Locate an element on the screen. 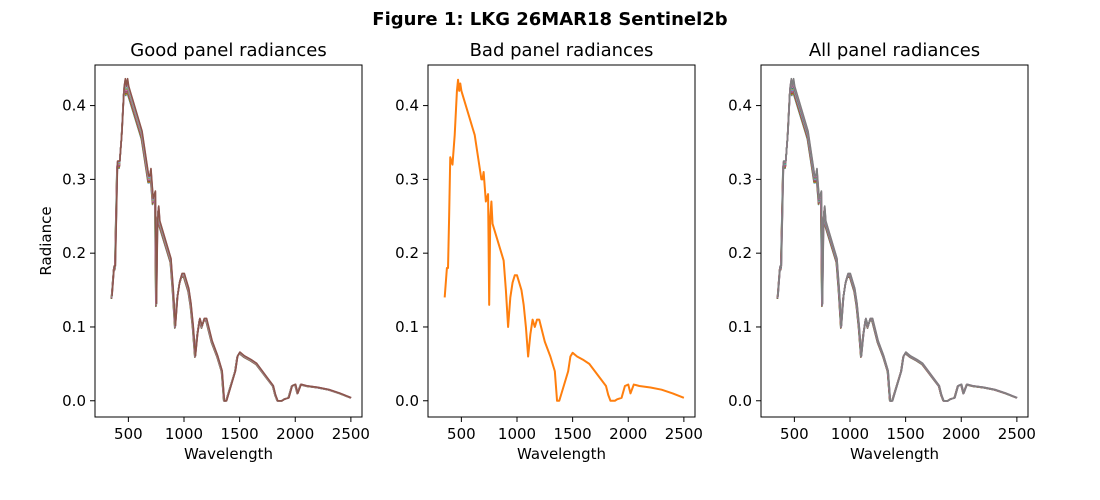  panel-title: Good panel radiances is located at coordinates (228, 50).